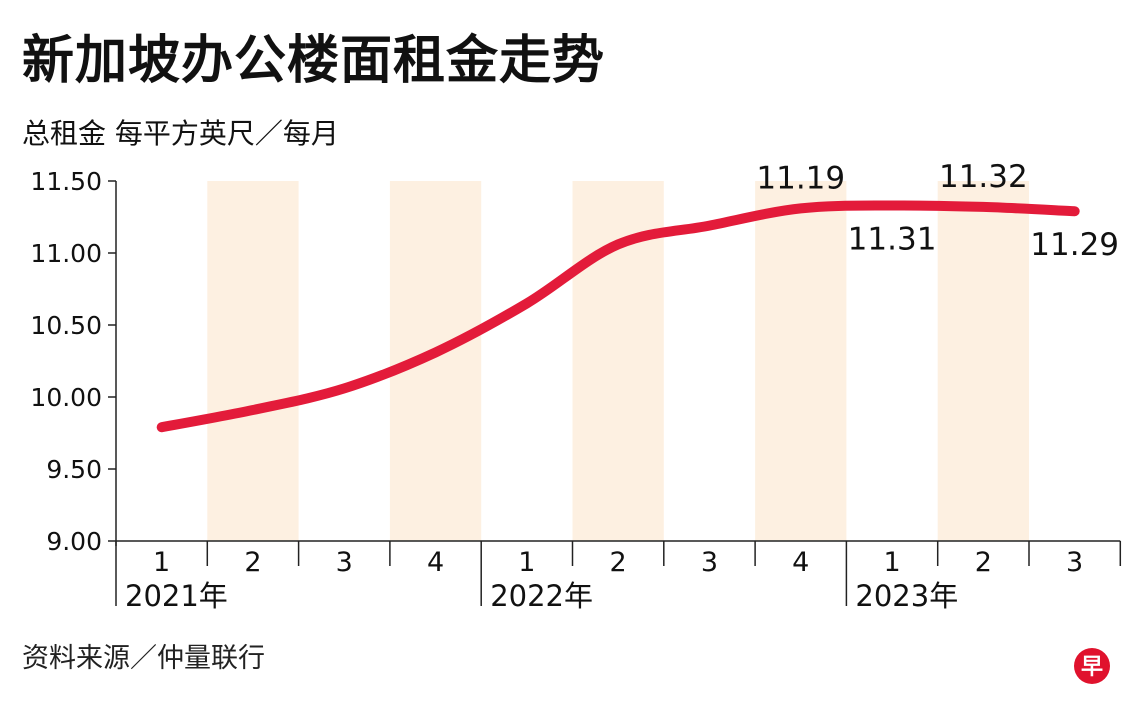 This screenshot has width=1140, height=716. Describe the element at coordinates (66, 253) in the screenshot. I see `y-tick-label: 11.00` at that location.